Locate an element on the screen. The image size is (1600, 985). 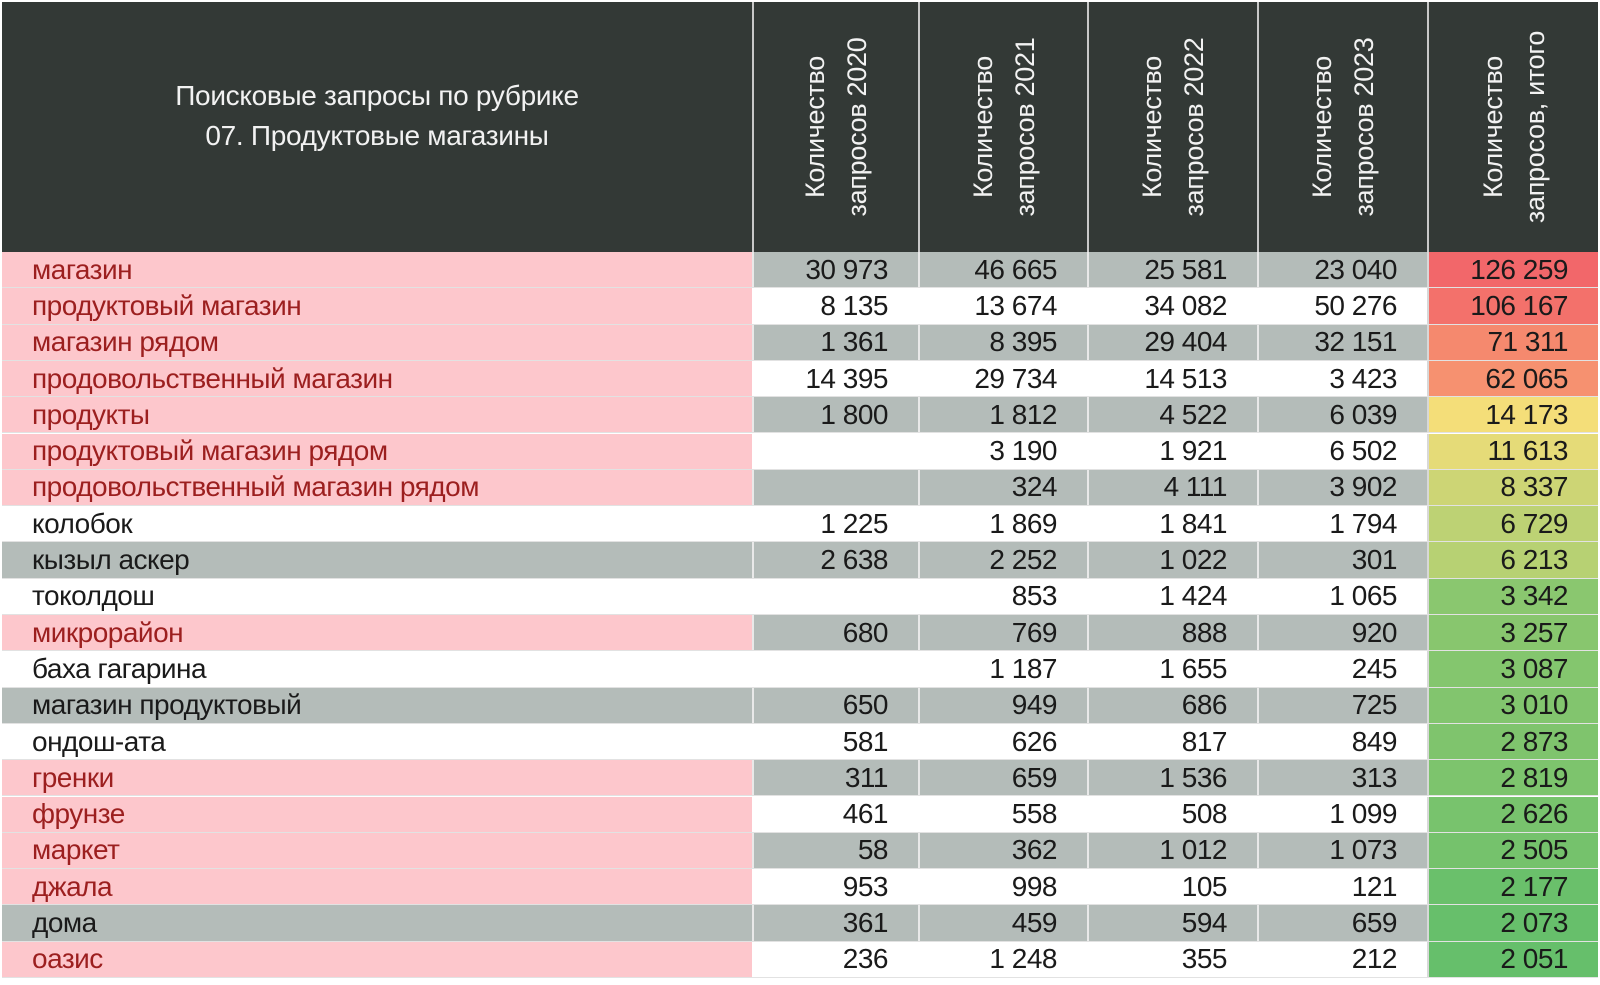
cell-2022: 355 is located at coordinates (1172, 959).